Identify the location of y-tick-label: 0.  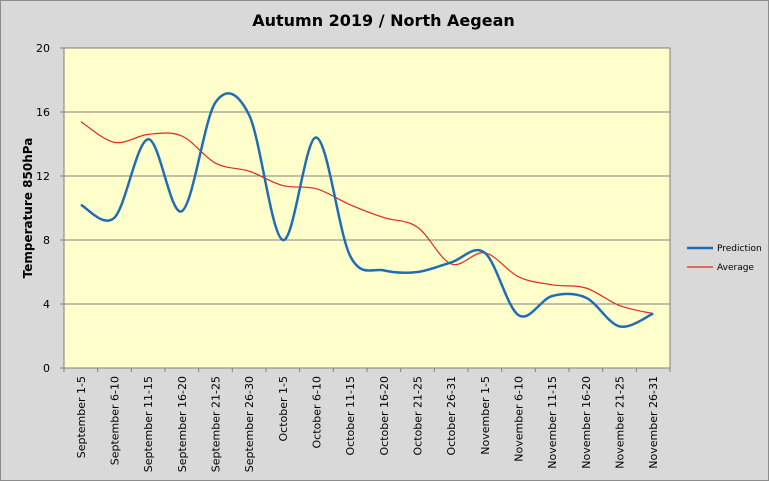
(46, 368).